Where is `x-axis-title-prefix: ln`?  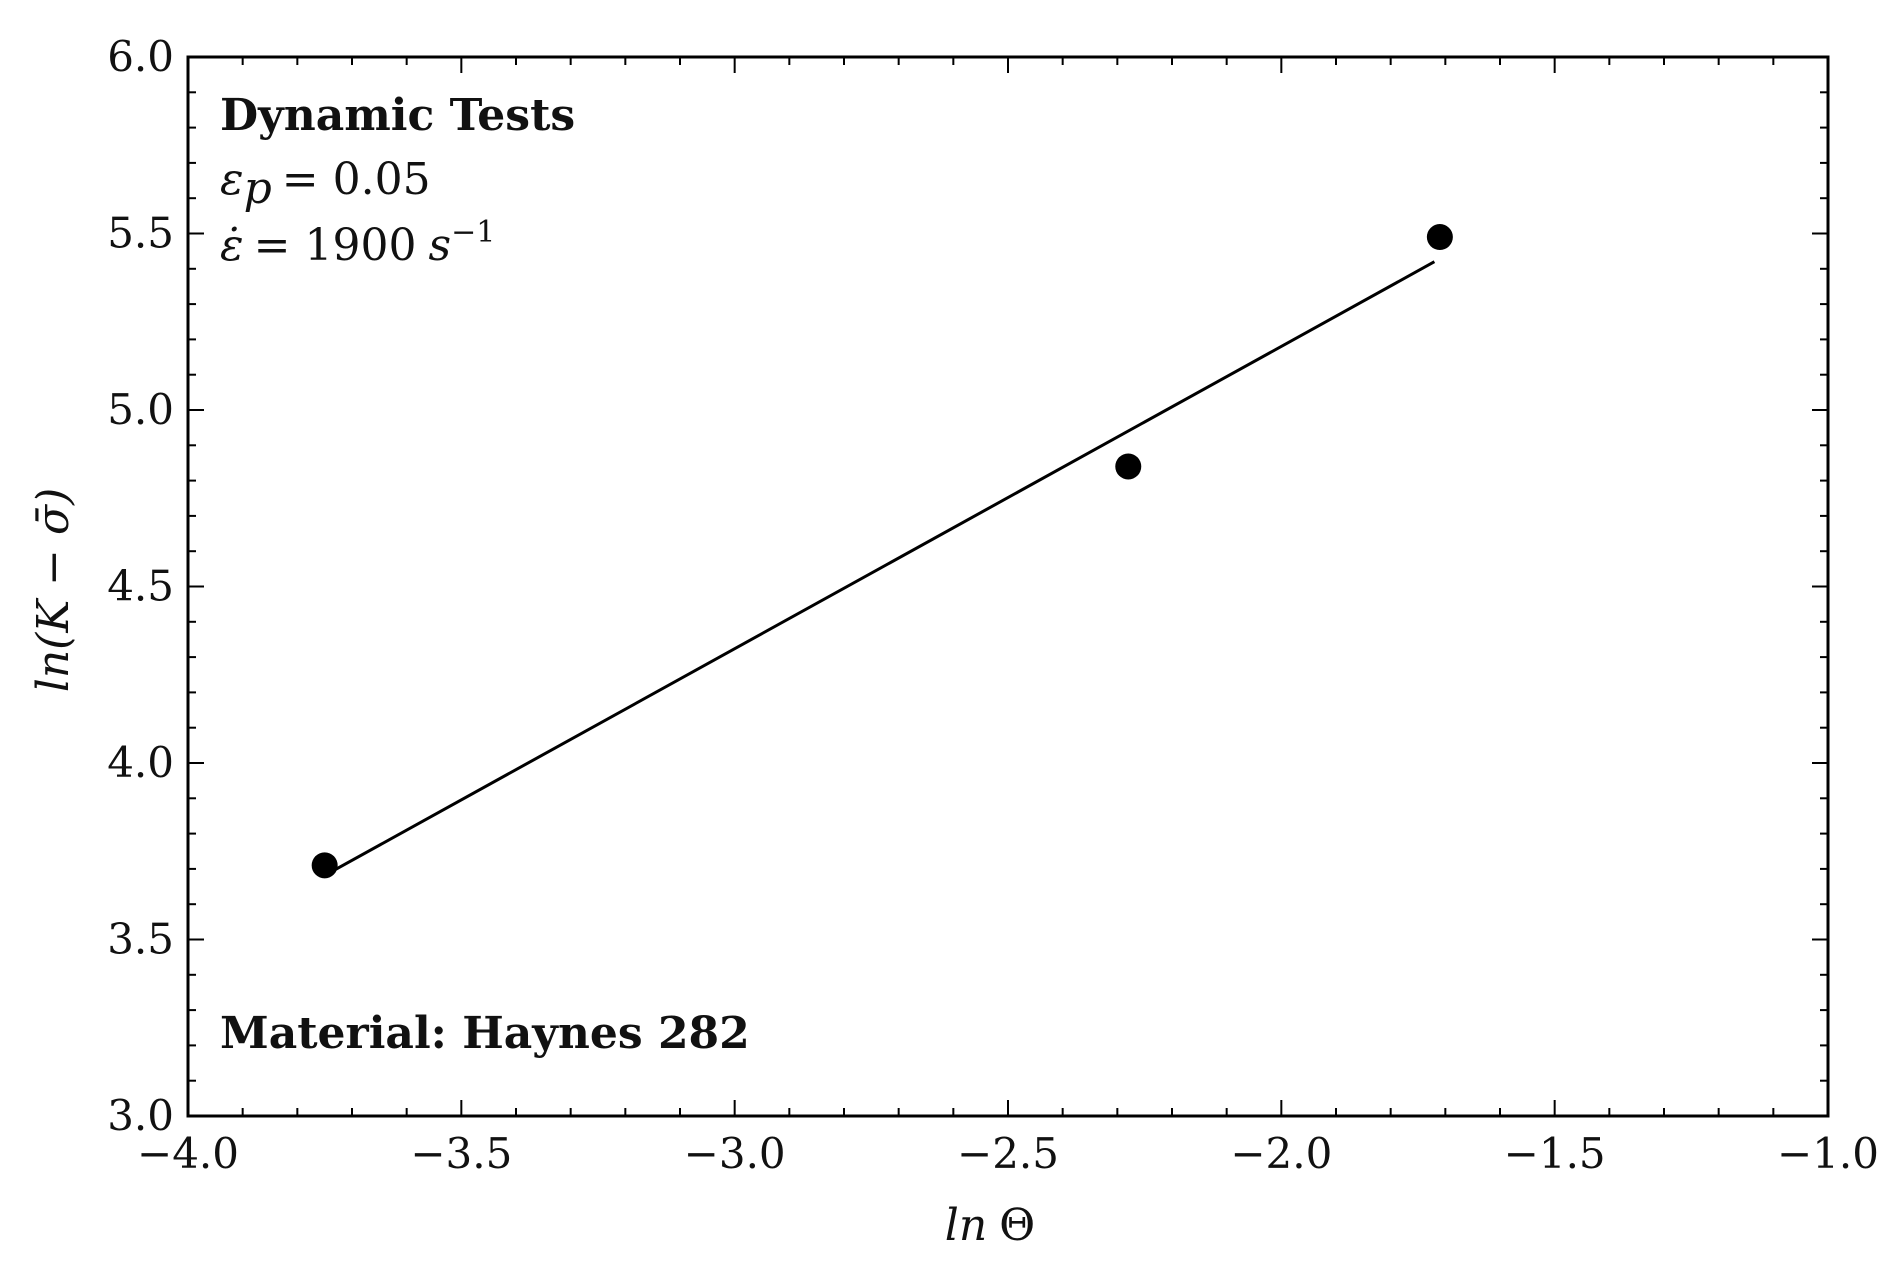 x-axis-title-prefix: ln is located at coordinates (966, 1225).